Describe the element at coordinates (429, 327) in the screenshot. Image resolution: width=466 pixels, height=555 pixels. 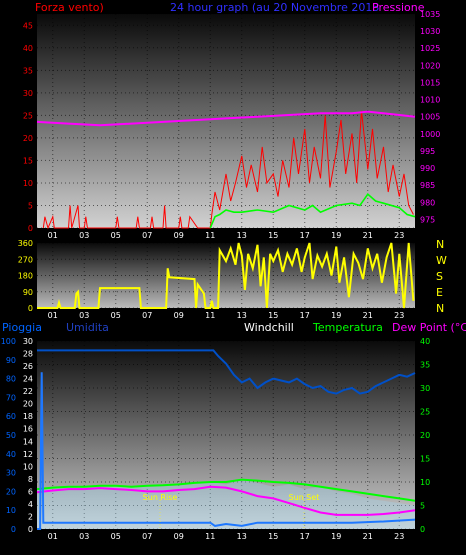
I see `dew-point-label: Dew Point (°C)` at that location.